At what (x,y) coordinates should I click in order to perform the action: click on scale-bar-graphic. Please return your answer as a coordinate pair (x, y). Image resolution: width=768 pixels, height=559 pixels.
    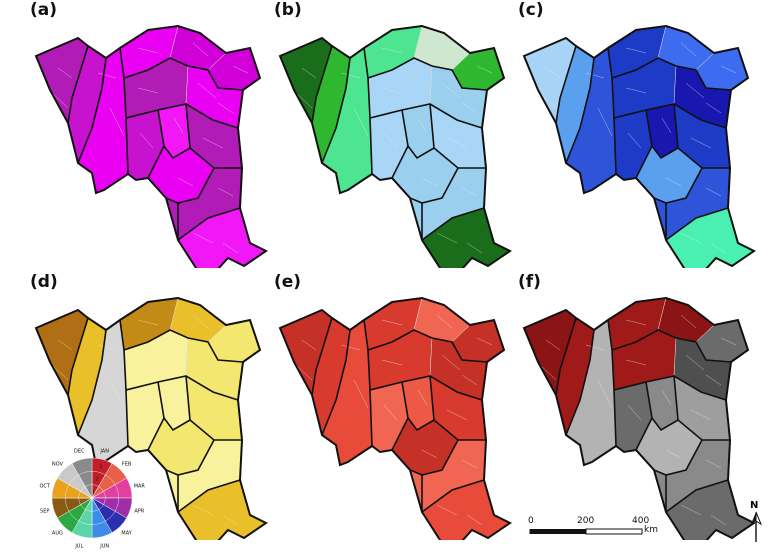
    Looking at the image, I should click on (586, 531).